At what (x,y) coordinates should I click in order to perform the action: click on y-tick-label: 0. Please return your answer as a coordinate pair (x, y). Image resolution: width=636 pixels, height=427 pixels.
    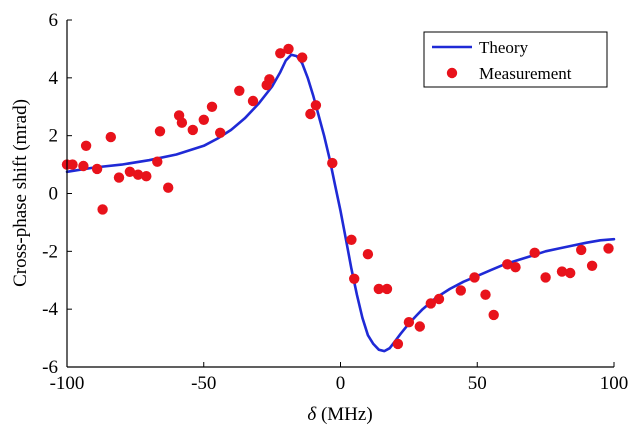
    Looking at the image, I should click on (54, 194).